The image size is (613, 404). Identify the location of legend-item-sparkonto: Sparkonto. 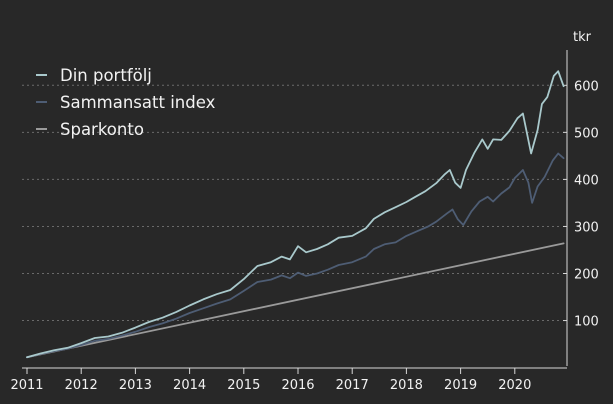
(90, 129).